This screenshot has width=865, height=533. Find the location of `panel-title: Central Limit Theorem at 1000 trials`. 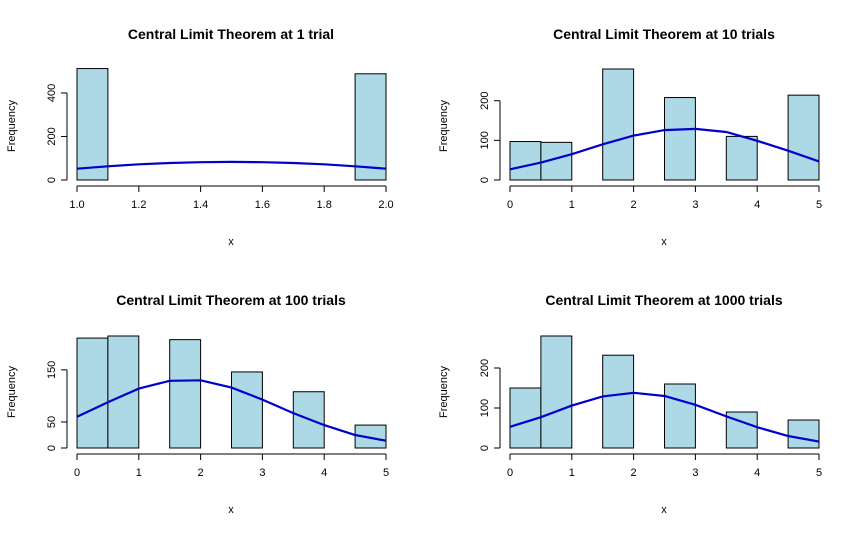

panel-title: Central Limit Theorem at 1000 trials is located at coordinates (664, 300).